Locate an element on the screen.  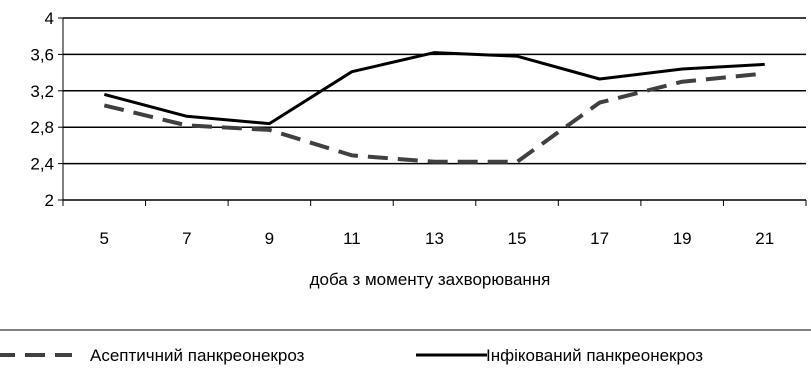
legend-label-aseptic: Асептичний панкреонекроз is located at coordinates (197, 355).